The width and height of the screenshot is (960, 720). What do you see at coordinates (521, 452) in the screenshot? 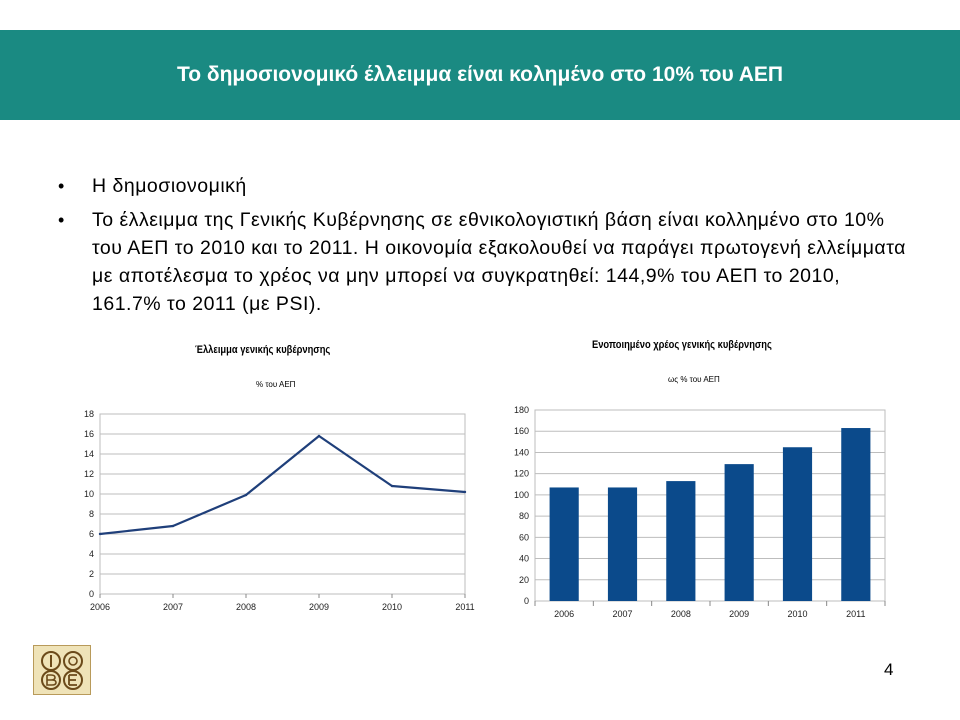
I see `y-tick-label: 140` at bounding box center [521, 452].